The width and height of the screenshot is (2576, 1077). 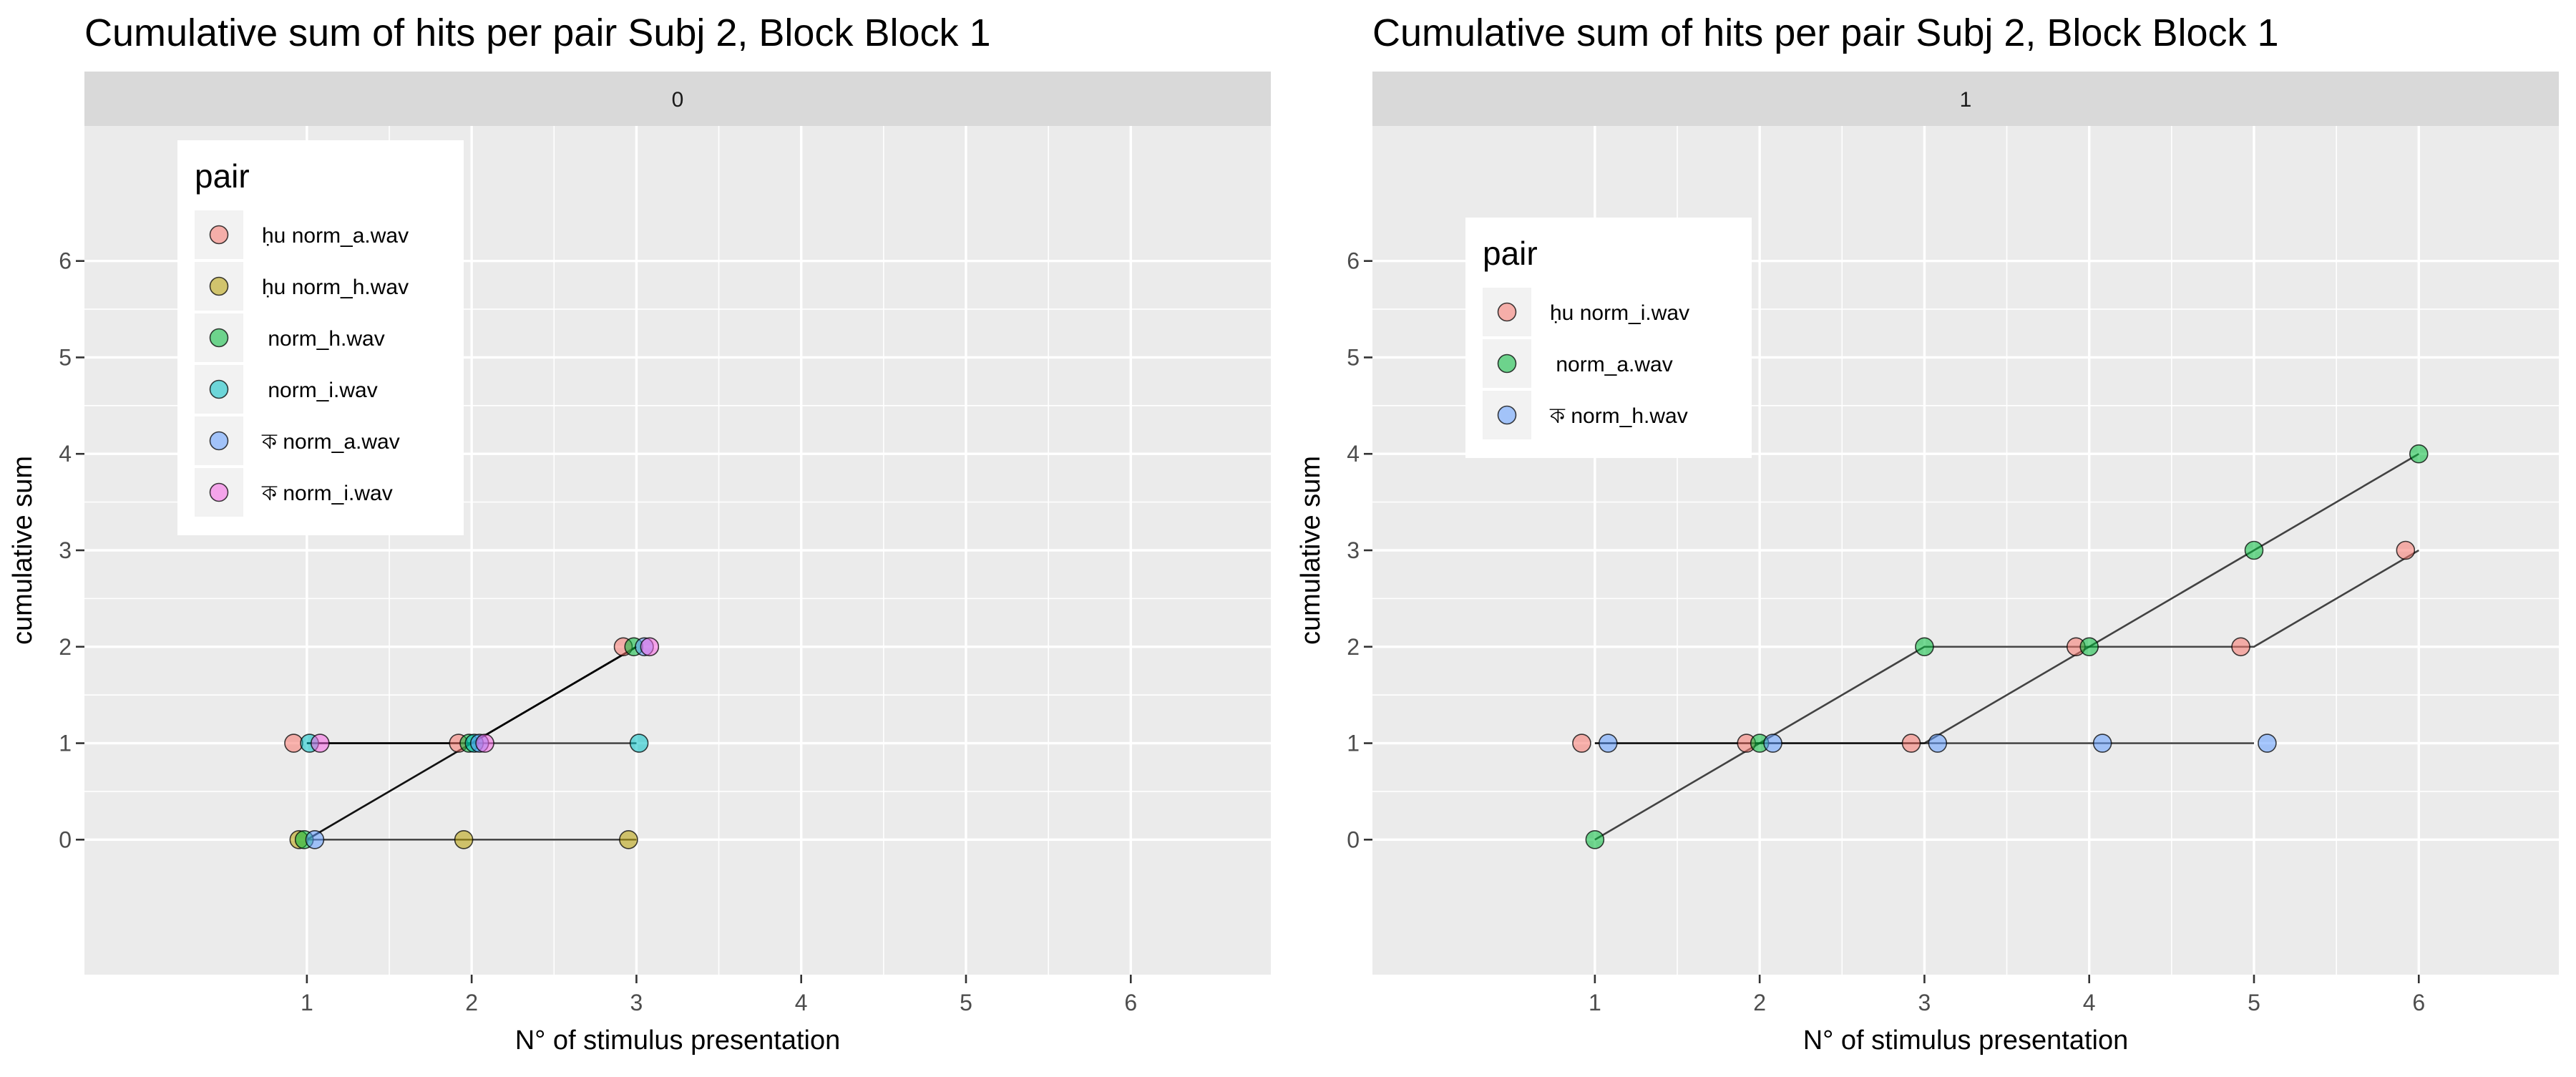 I want to click on legend-entry-label: ঑ norm_h.wav, so click(x=323, y=339).